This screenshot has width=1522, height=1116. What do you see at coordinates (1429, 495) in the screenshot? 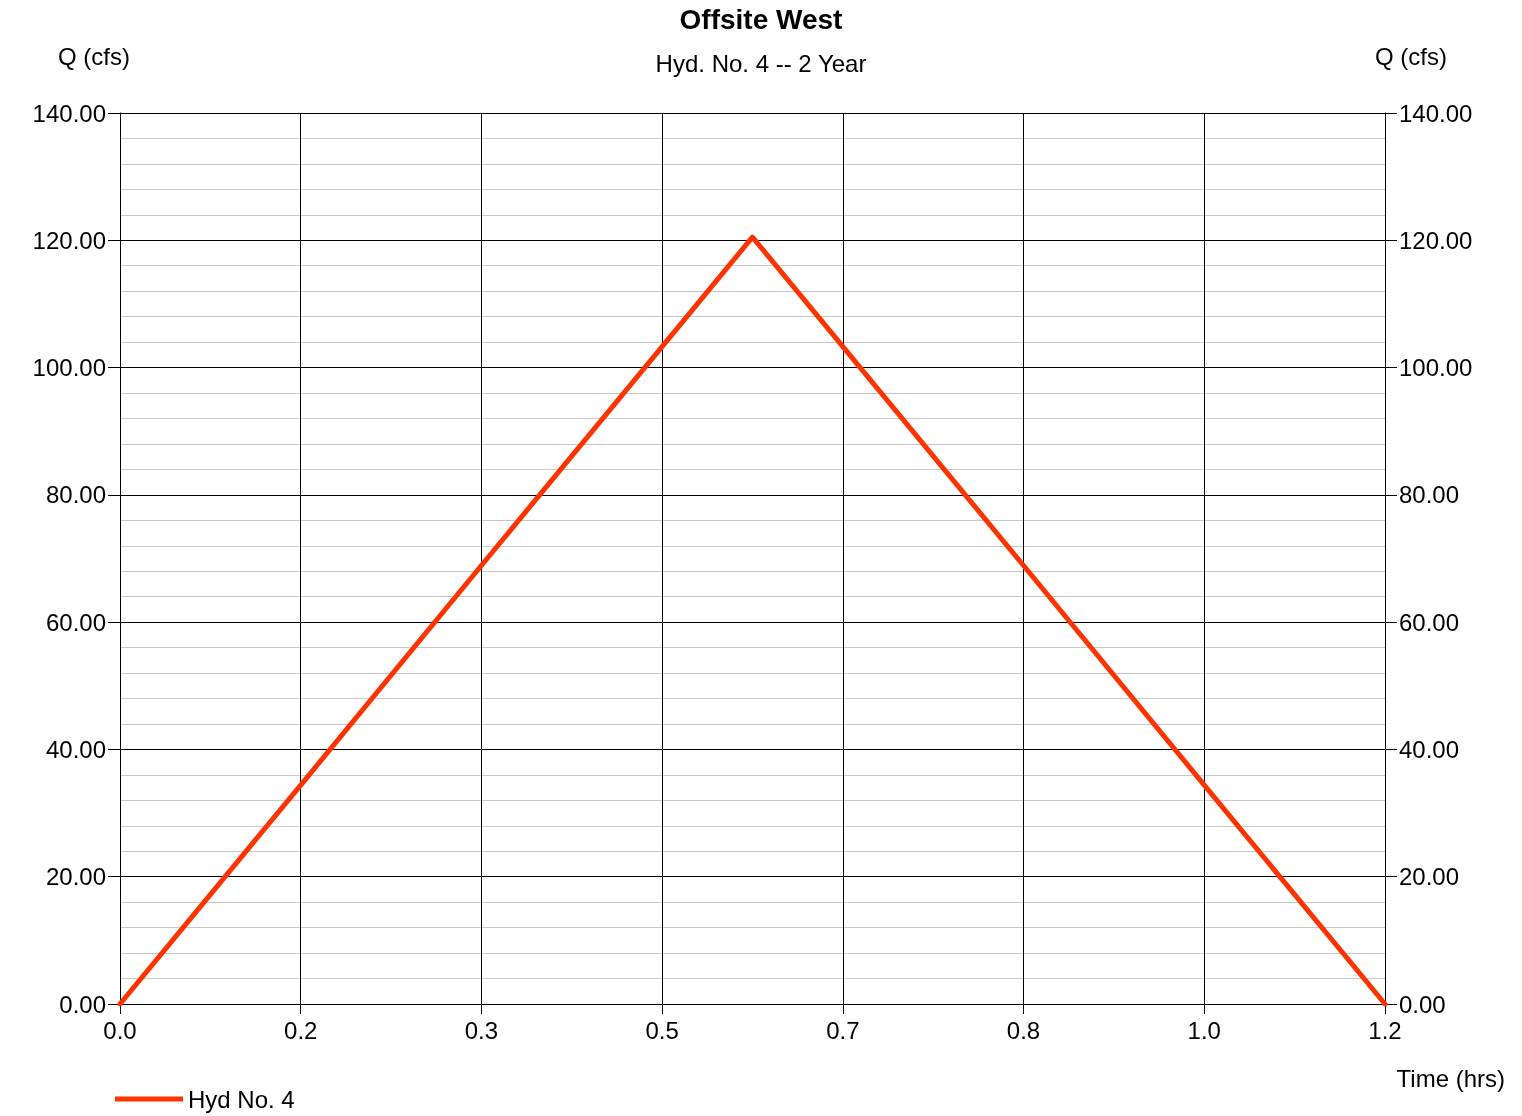
I see `y2-tick-label: 80.00` at bounding box center [1429, 495].